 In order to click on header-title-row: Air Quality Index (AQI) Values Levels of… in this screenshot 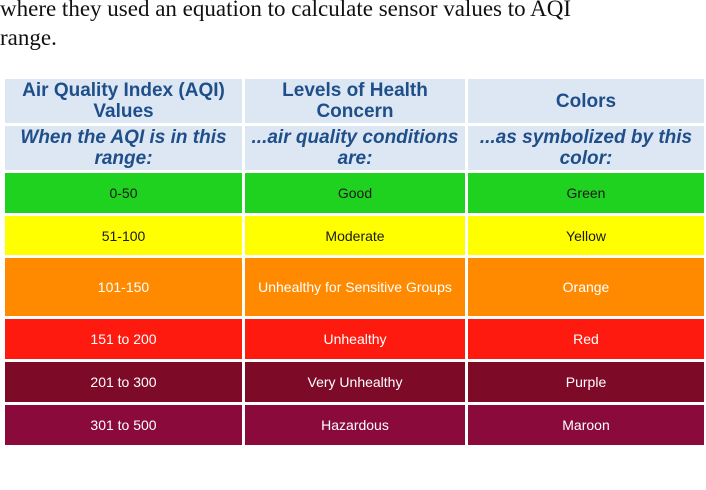, I will do `click(354, 101)`.